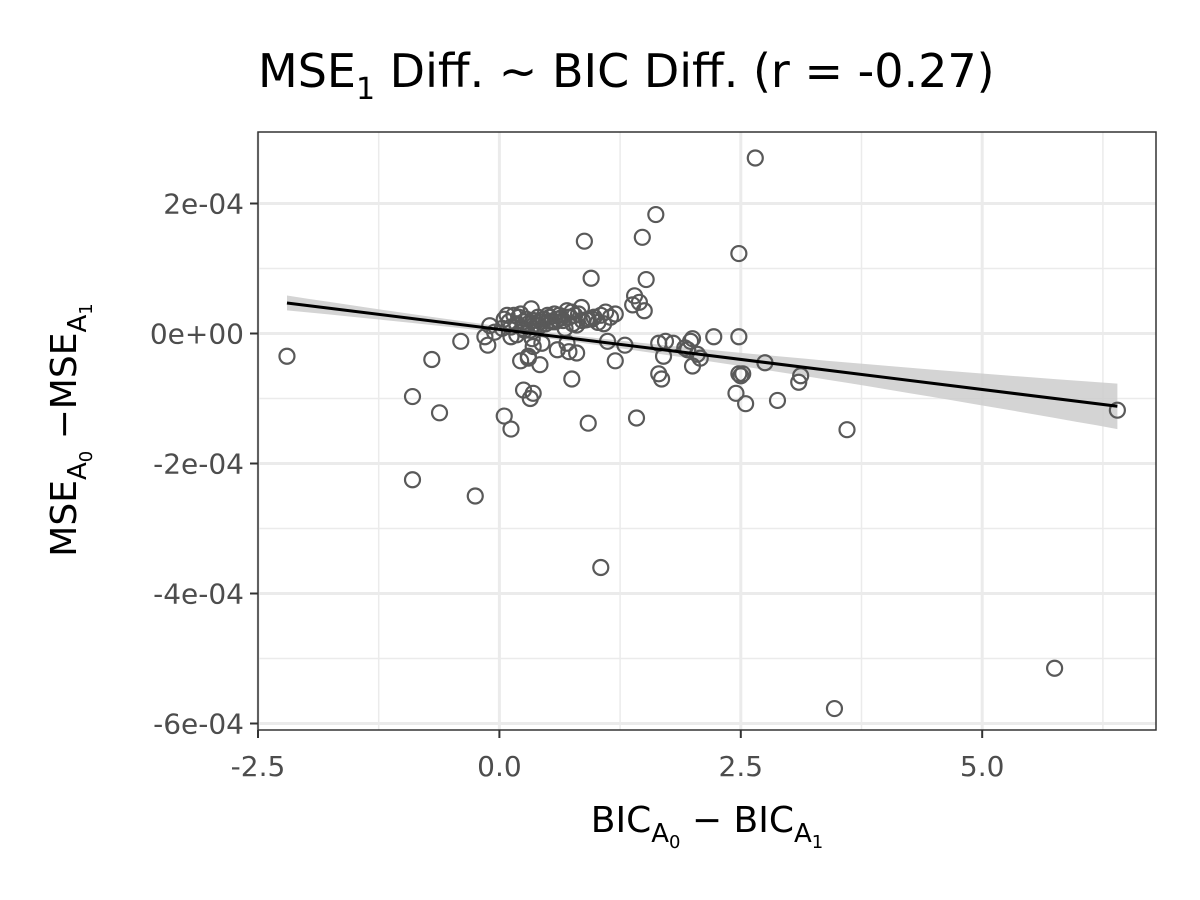 Image resolution: width=1200 pixels, height=900 pixels. I want to click on regression-line, so click(702, 354).